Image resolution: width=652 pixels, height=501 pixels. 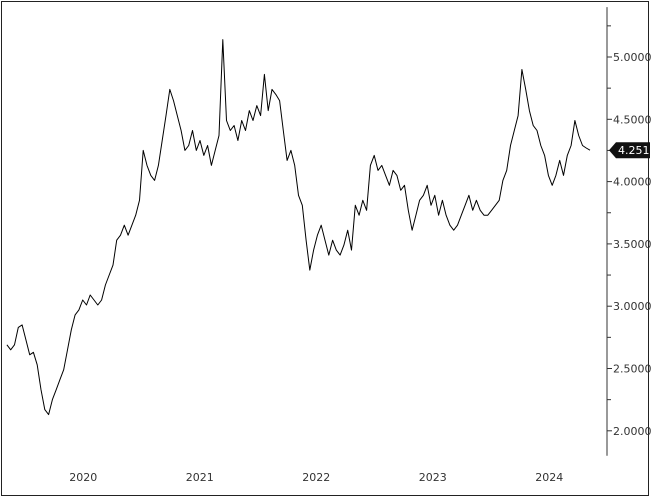 I want to click on last-value-tag: 4.2518, so click(x=630, y=150).